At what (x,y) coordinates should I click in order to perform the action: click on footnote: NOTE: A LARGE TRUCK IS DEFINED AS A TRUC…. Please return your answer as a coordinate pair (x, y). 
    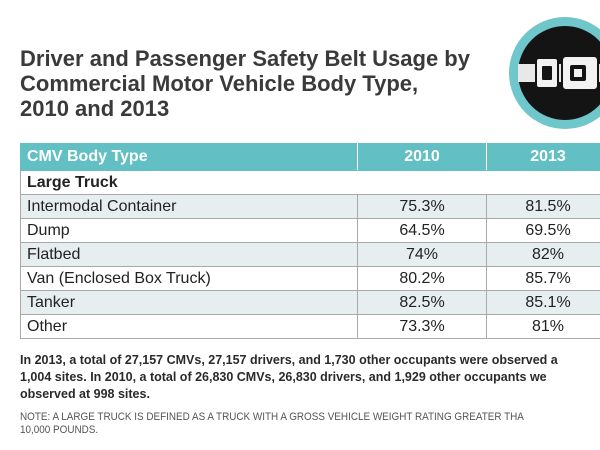
    Looking at the image, I should click on (290, 424).